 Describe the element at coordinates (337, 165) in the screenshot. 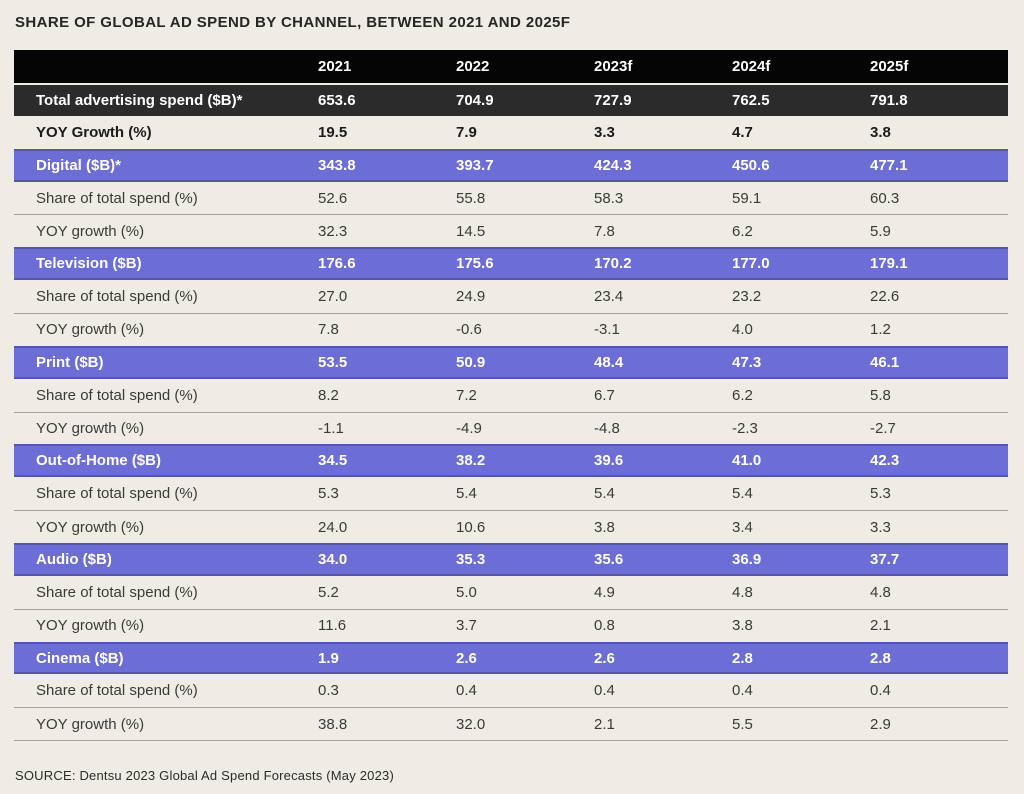

I see `cell-value: 343.8` at that location.